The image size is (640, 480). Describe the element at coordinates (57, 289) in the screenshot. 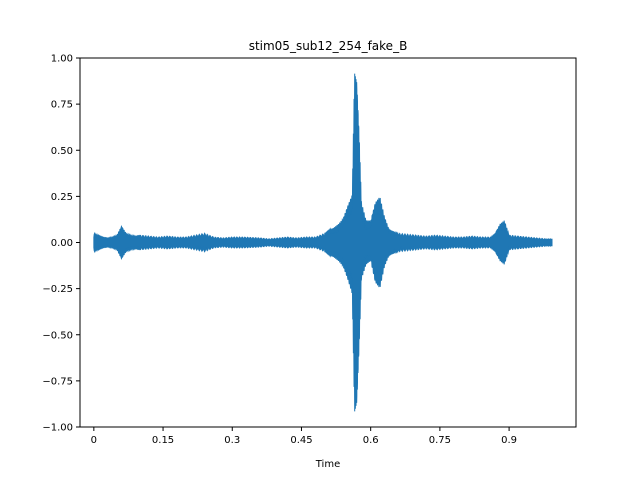

I see `y-tick-label: −0.25` at that location.